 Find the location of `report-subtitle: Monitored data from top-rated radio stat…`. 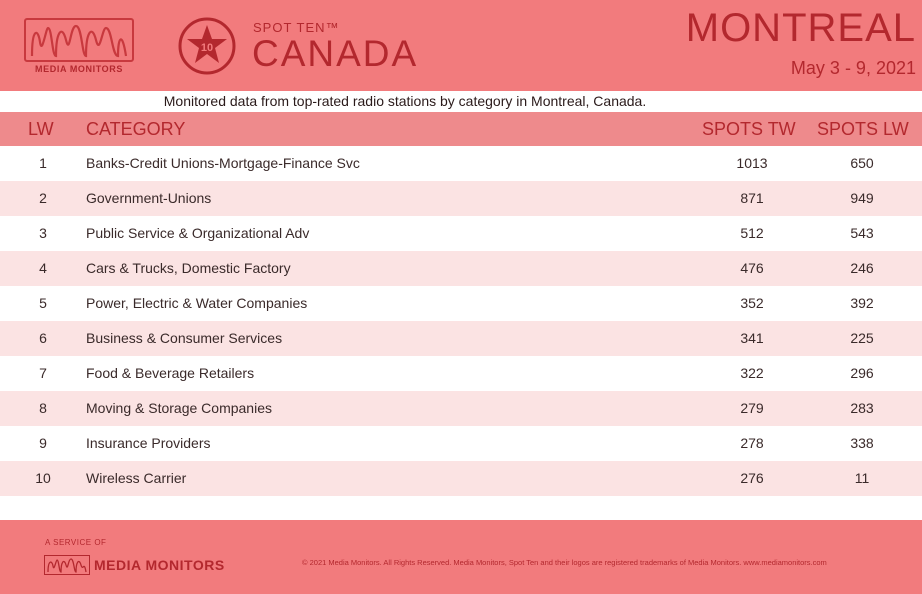

report-subtitle: Monitored data from top-rated radio stat… is located at coordinates (405, 101).